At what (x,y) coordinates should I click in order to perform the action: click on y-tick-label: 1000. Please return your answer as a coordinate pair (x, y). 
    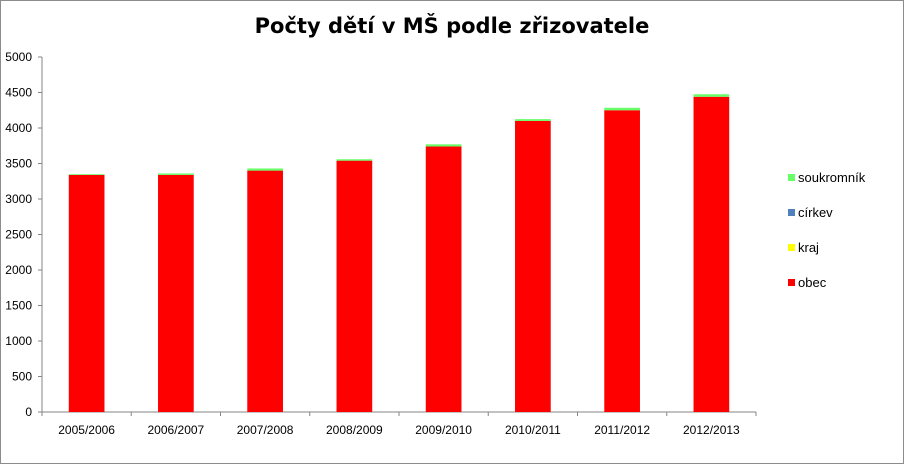
    Looking at the image, I should click on (18, 341).